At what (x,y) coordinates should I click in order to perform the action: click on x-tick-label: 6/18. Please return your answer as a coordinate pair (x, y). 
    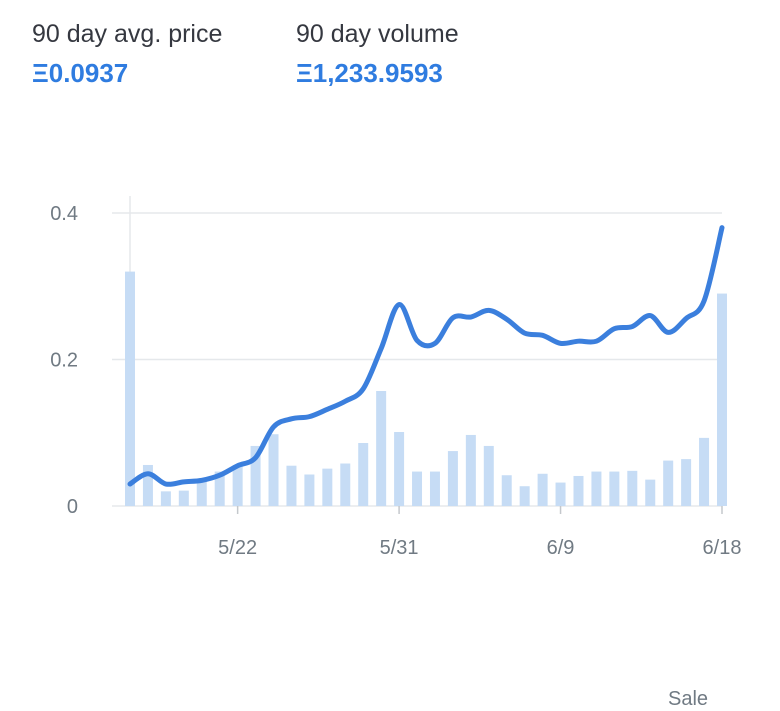
    Looking at the image, I should click on (722, 548).